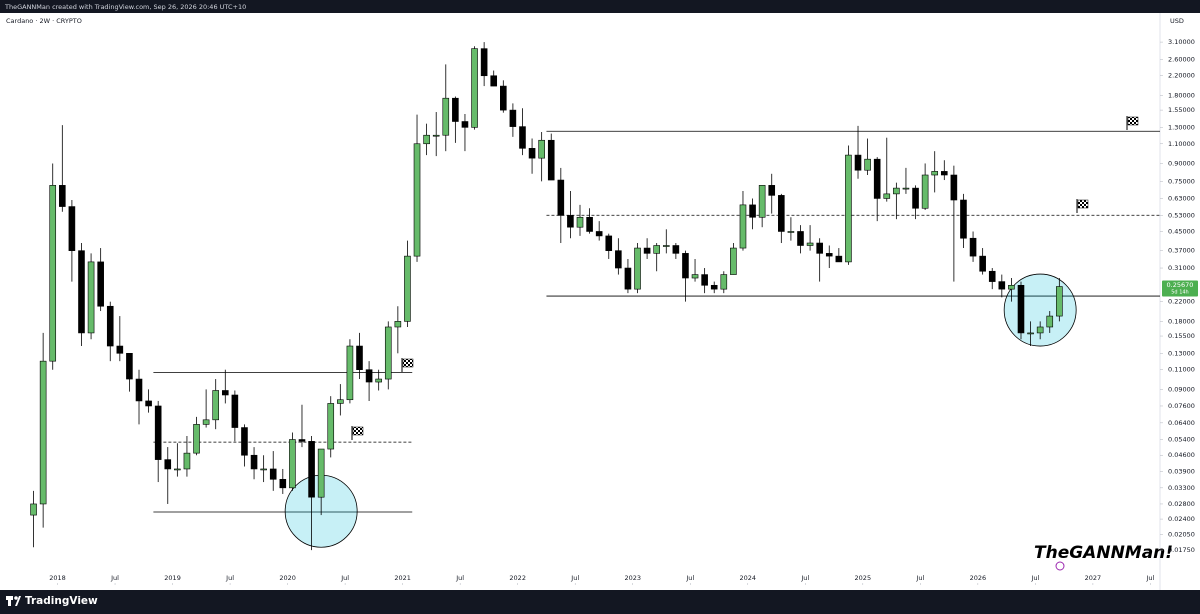  I want to click on last-price-tag, so click(1180, 288).